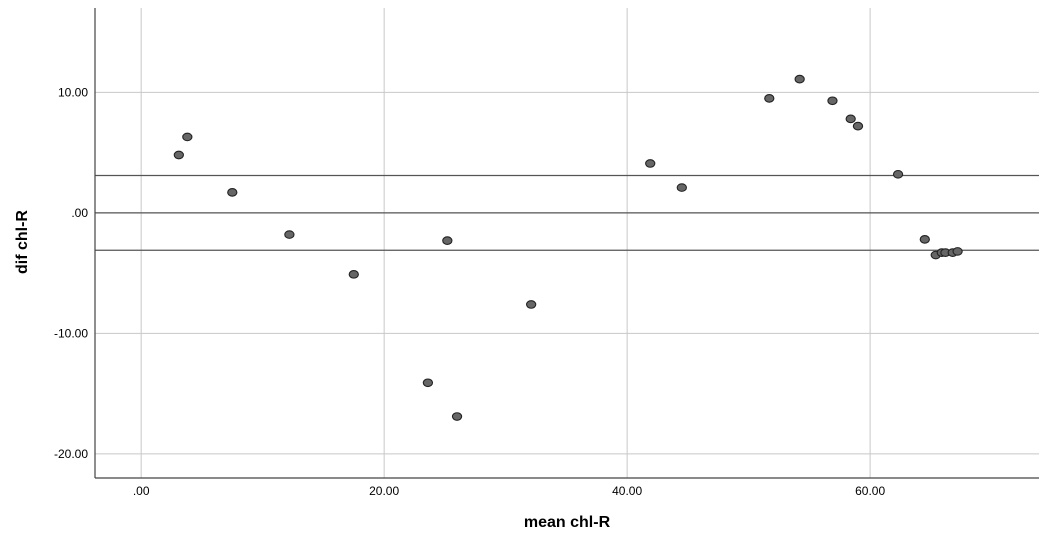 The height and width of the screenshot is (541, 1042). I want to click on reference-lines, so click(567, 212).